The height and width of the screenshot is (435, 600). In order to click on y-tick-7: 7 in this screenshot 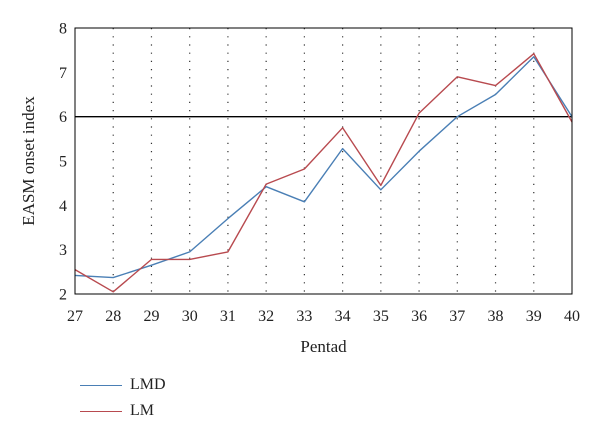, I will do `click(63, 73)`.